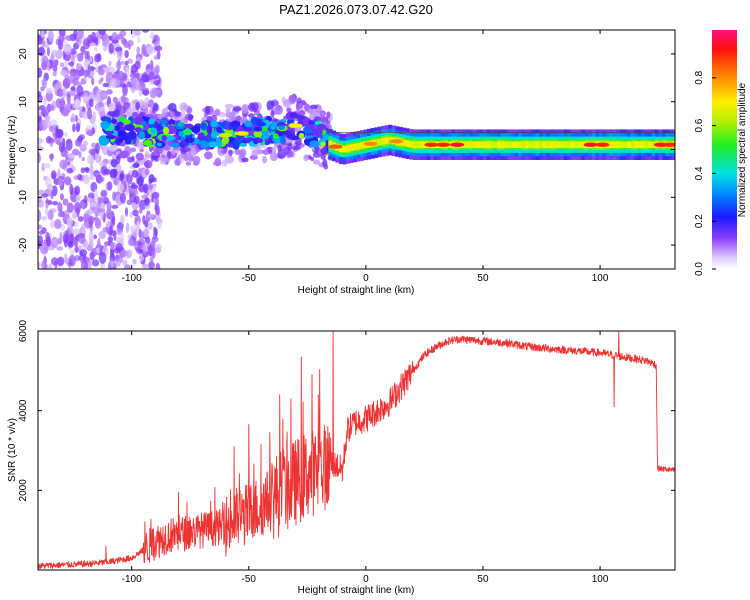 The image size is (750, 600). What do you see at coordinates (699, 269) in the screenshot?
I see `colorbar-tick-label: 0.0` at bounding box center [699, 269].